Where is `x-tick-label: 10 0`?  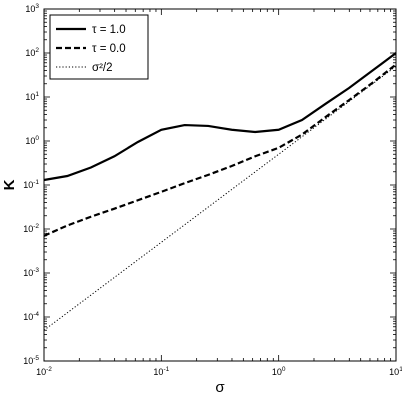
x-tick-label: 10 0 is located at coordinates (279, 371).